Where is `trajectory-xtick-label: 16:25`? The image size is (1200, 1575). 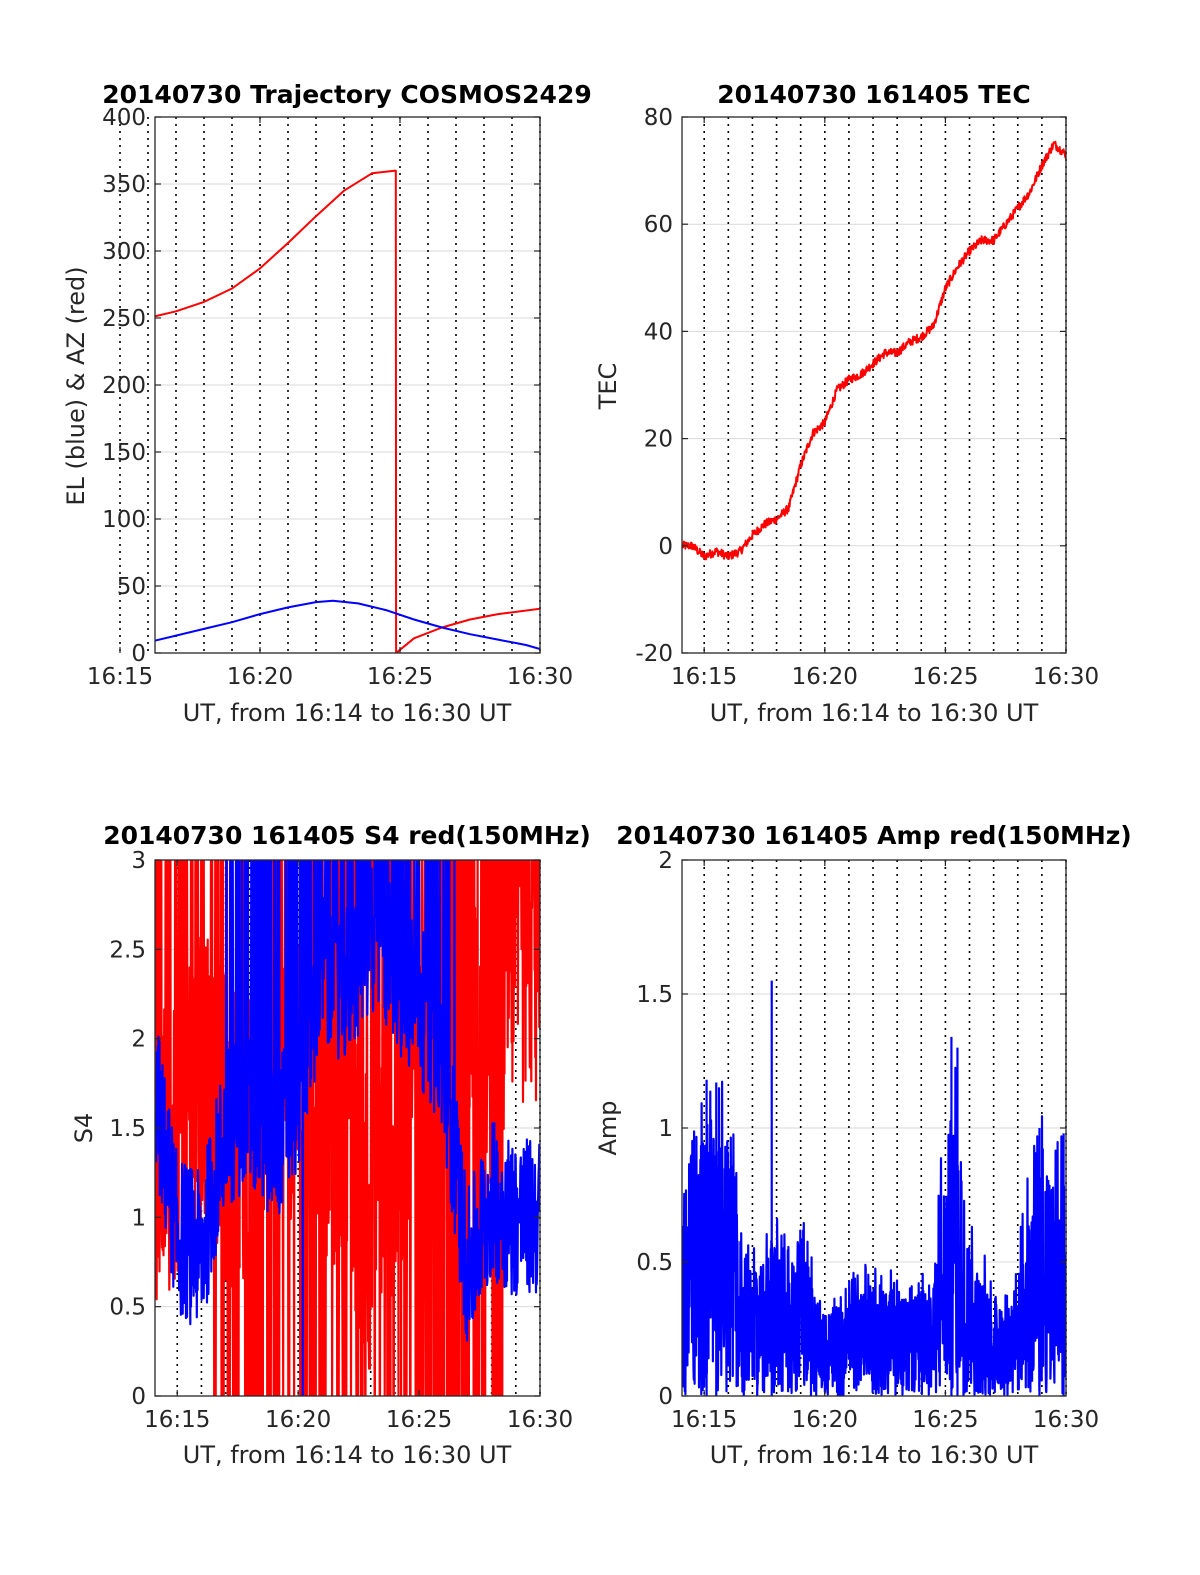
trajectory-xtick-label: 16:25 is located at coordinates (400, 677).